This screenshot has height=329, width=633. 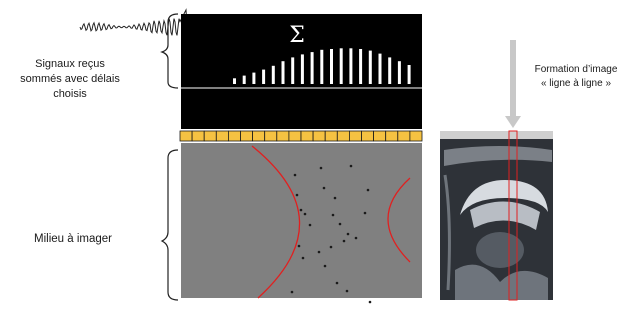 What do you see at coordinates (576, 69) in the screenshot?
I see `image-formation-label-line-1: Formation d’image` at bounding box center [576, 69].